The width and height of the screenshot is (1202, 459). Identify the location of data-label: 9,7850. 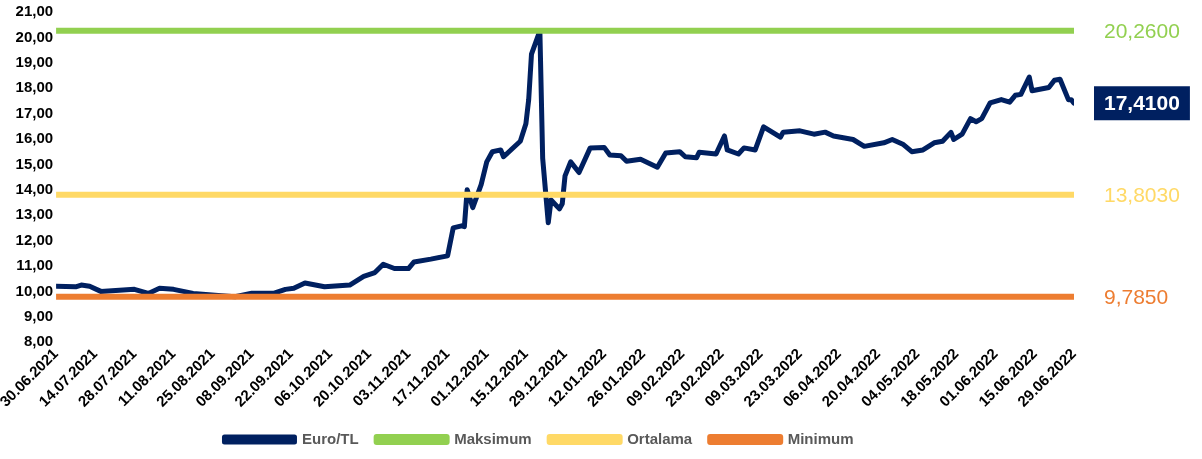
(1136, 296).